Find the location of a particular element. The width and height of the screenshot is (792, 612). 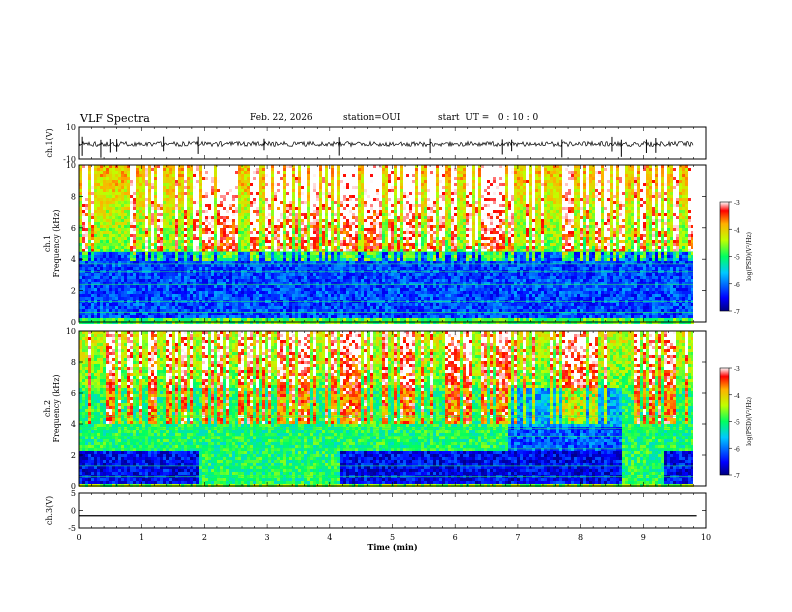

ch3-v-tick-label: 0 is located at coordinates (73, 511).